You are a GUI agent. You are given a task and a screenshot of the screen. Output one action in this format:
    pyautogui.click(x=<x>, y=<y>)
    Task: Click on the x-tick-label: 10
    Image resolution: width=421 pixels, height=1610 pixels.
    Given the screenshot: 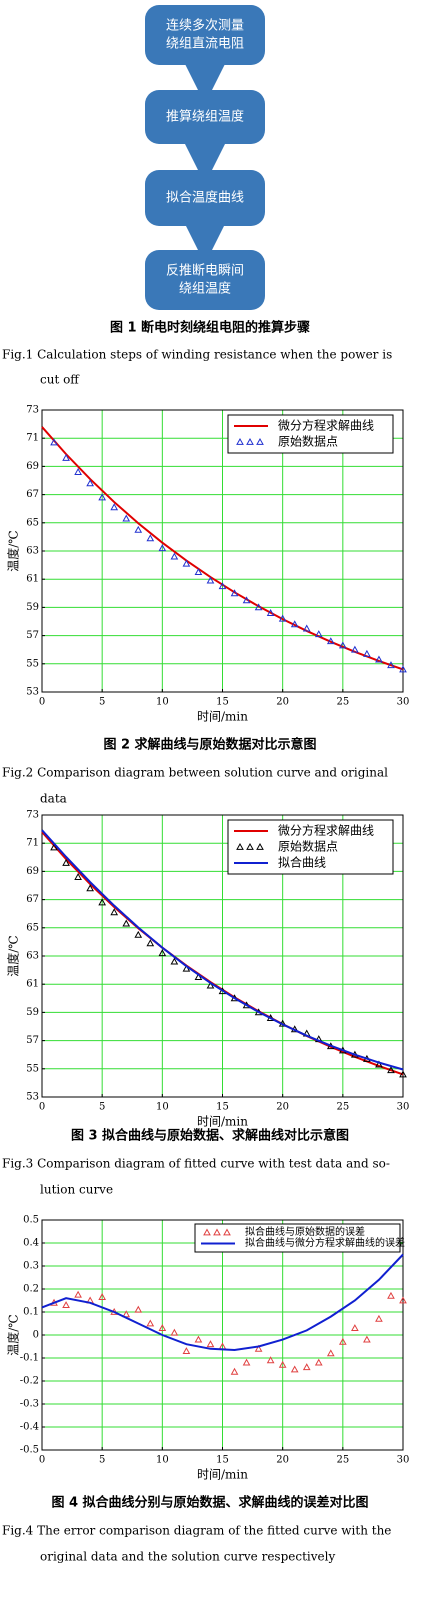 What is the action you would take?
    pyautogui.click(x=162, y=1460)
    